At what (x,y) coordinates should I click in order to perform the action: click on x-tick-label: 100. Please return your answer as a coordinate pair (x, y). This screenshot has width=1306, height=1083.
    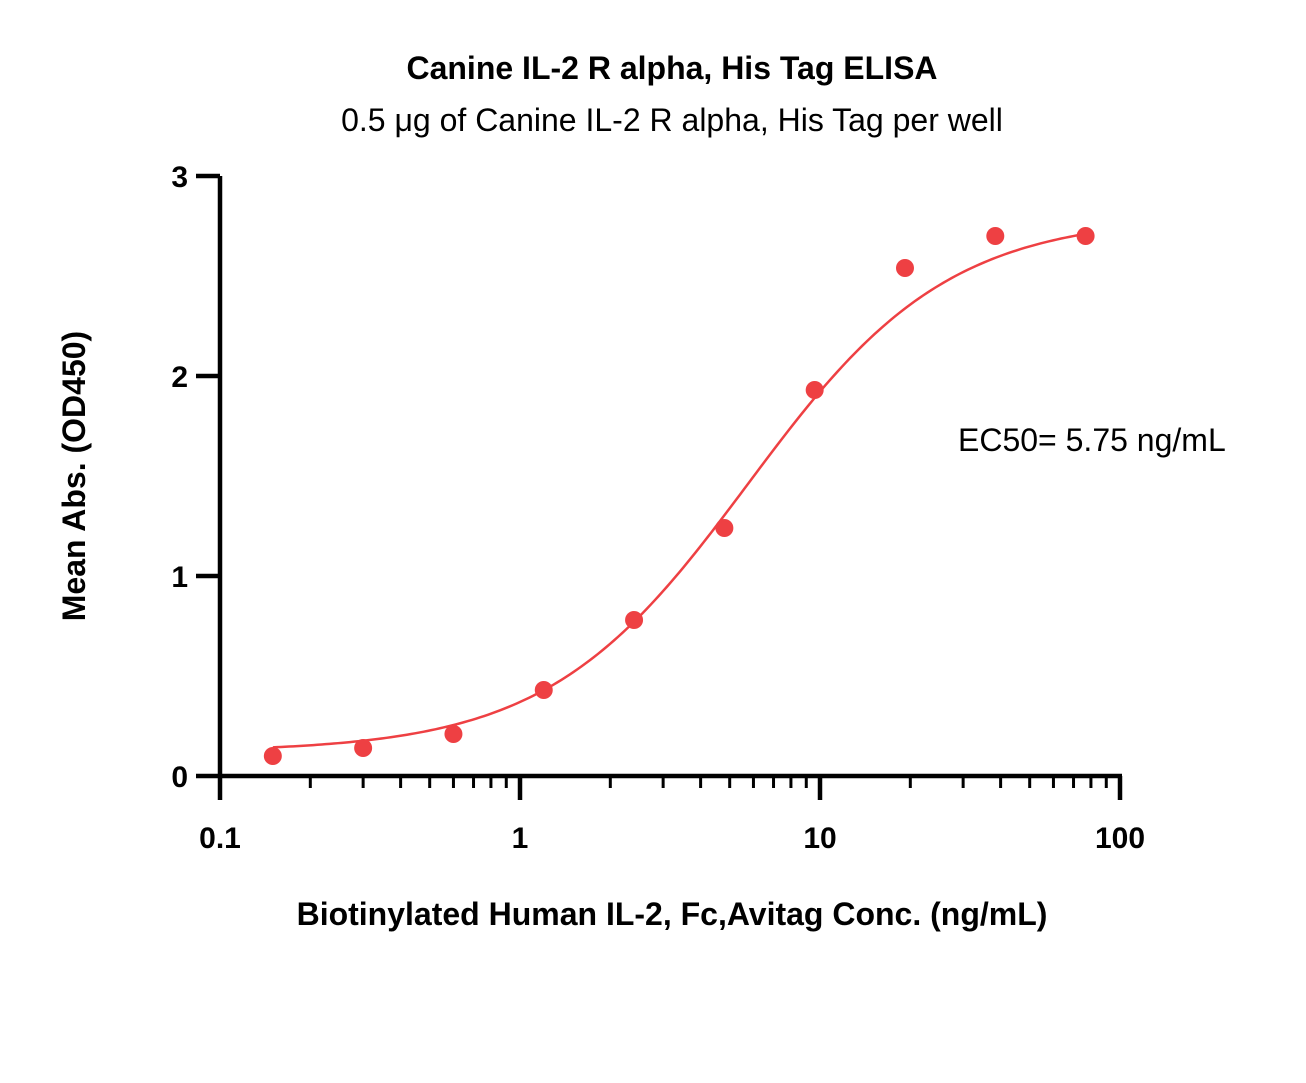
    Looking at the image, I should click on (1120, 838).